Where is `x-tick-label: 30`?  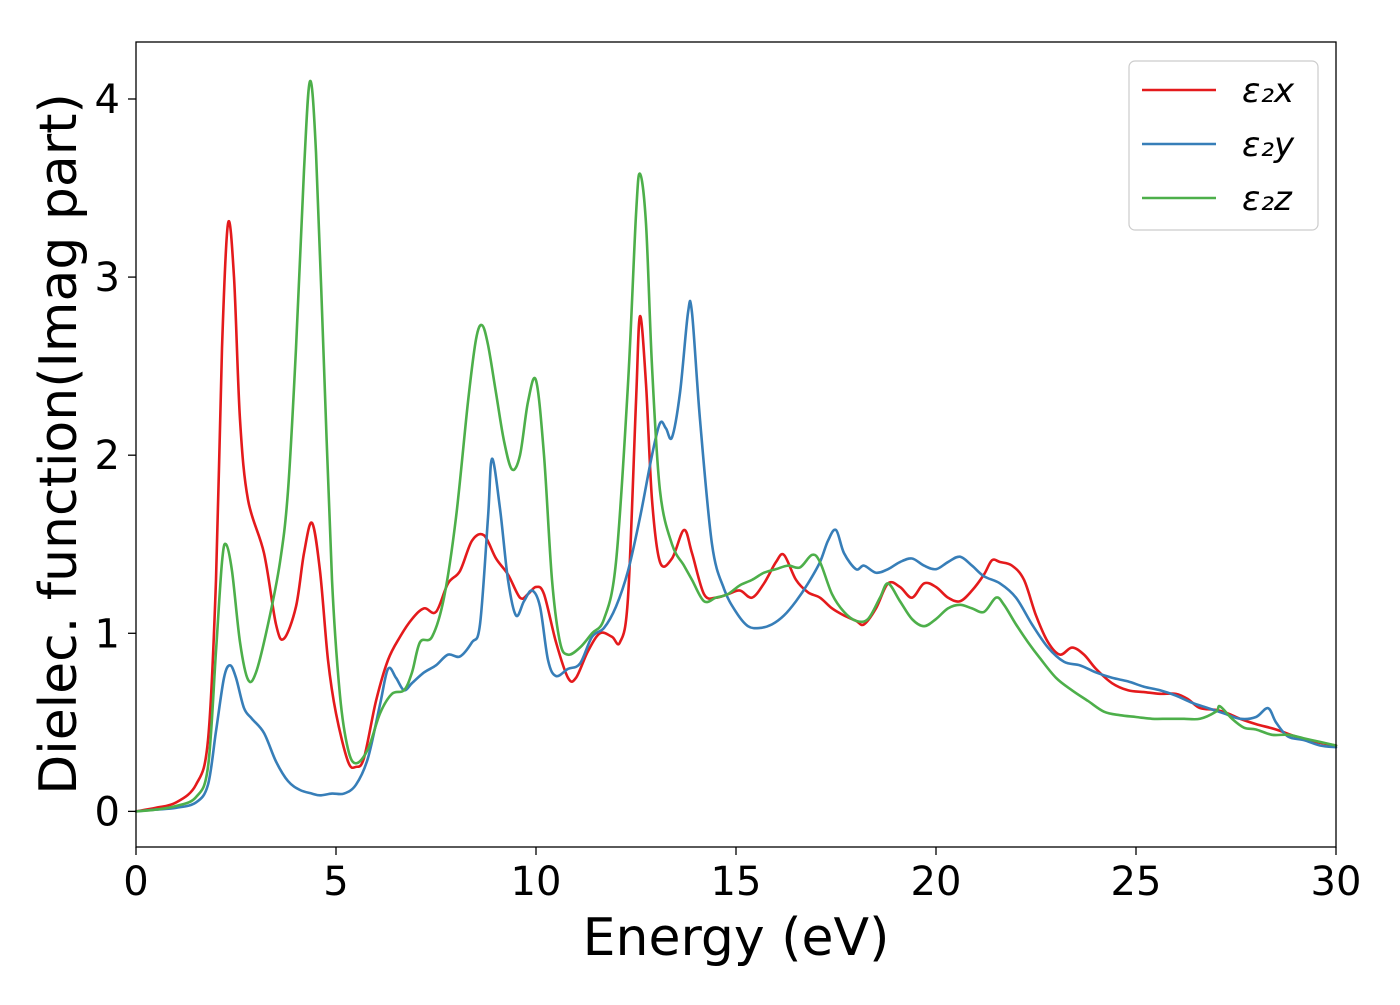 x-tick-label: 30 is located at coordinates (1336, 882).